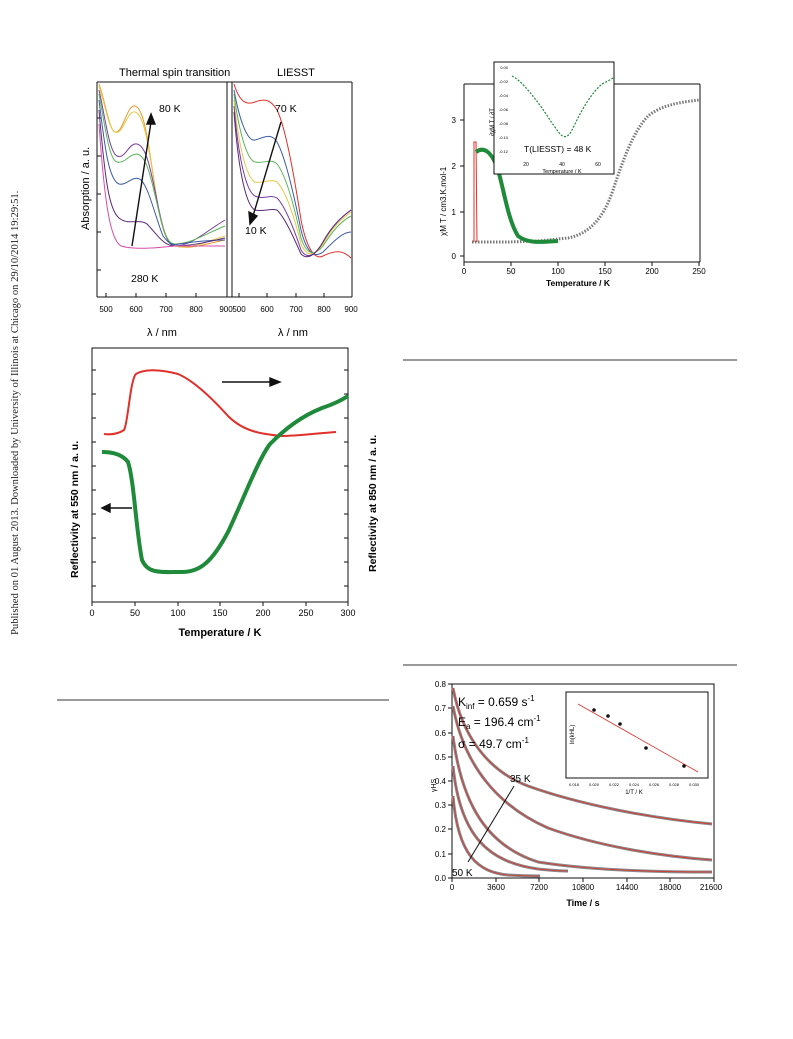 The height and width of the screenshot is (1039, 793). I want to click on tick-b-x-0: 0, so click(464, 271).